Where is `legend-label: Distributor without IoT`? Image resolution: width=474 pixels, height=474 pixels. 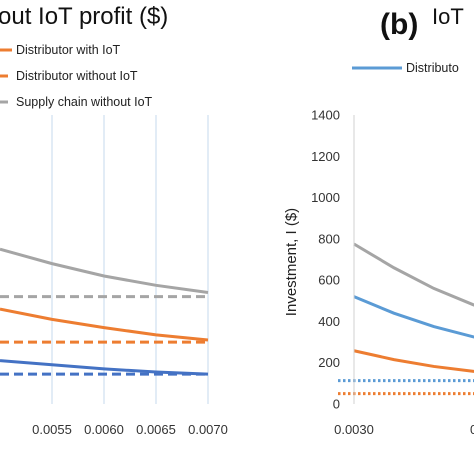 legend-label: Distributor without IoT is located at coordinates (77, 76).